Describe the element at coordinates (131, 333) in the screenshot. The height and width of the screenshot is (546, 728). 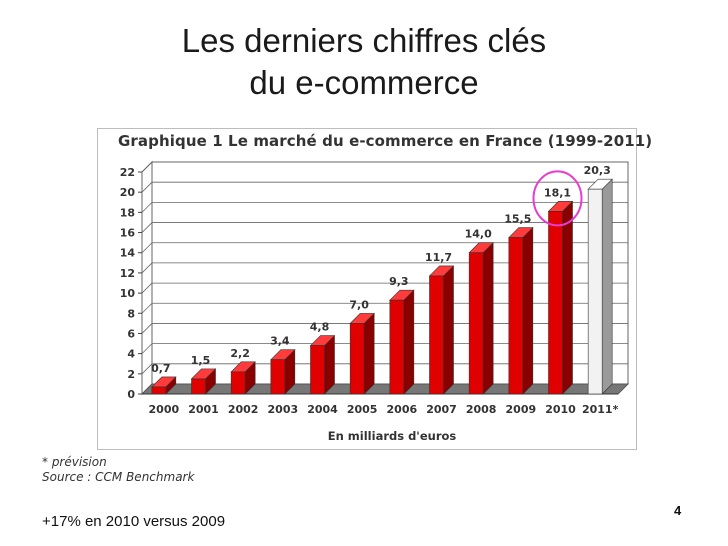
I see `y-tick-label: 6` at that location.